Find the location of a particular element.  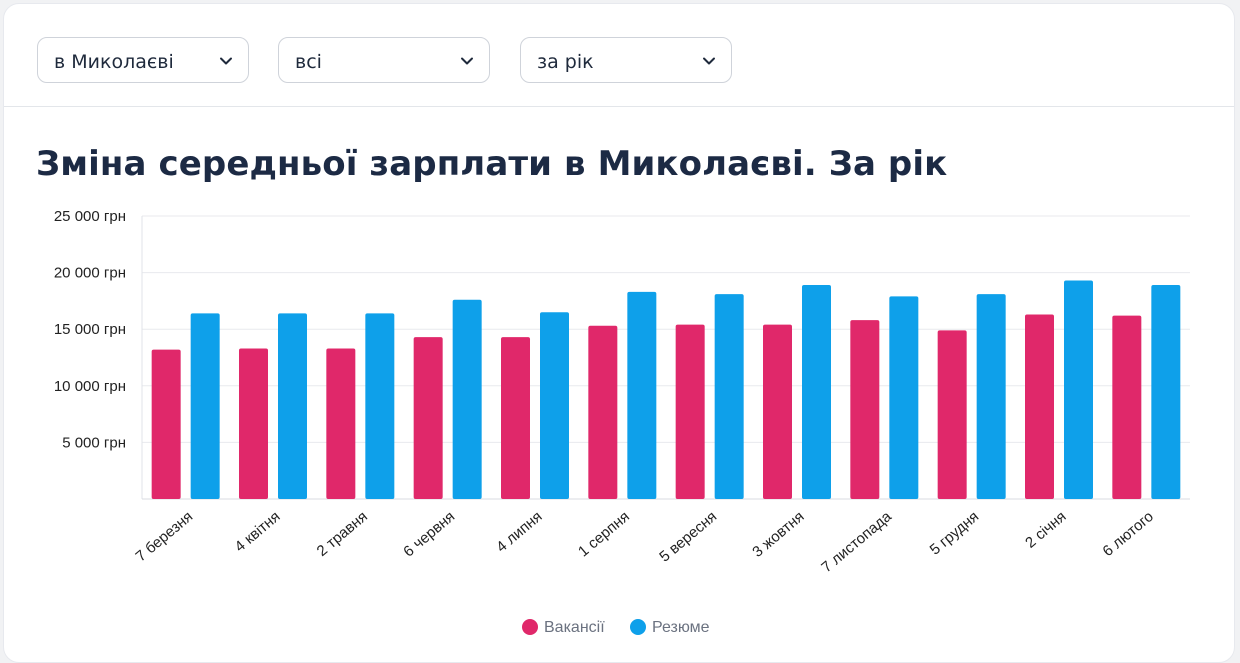

legend-vacancies-label: Вакансії is located at coordinates (574, 627).